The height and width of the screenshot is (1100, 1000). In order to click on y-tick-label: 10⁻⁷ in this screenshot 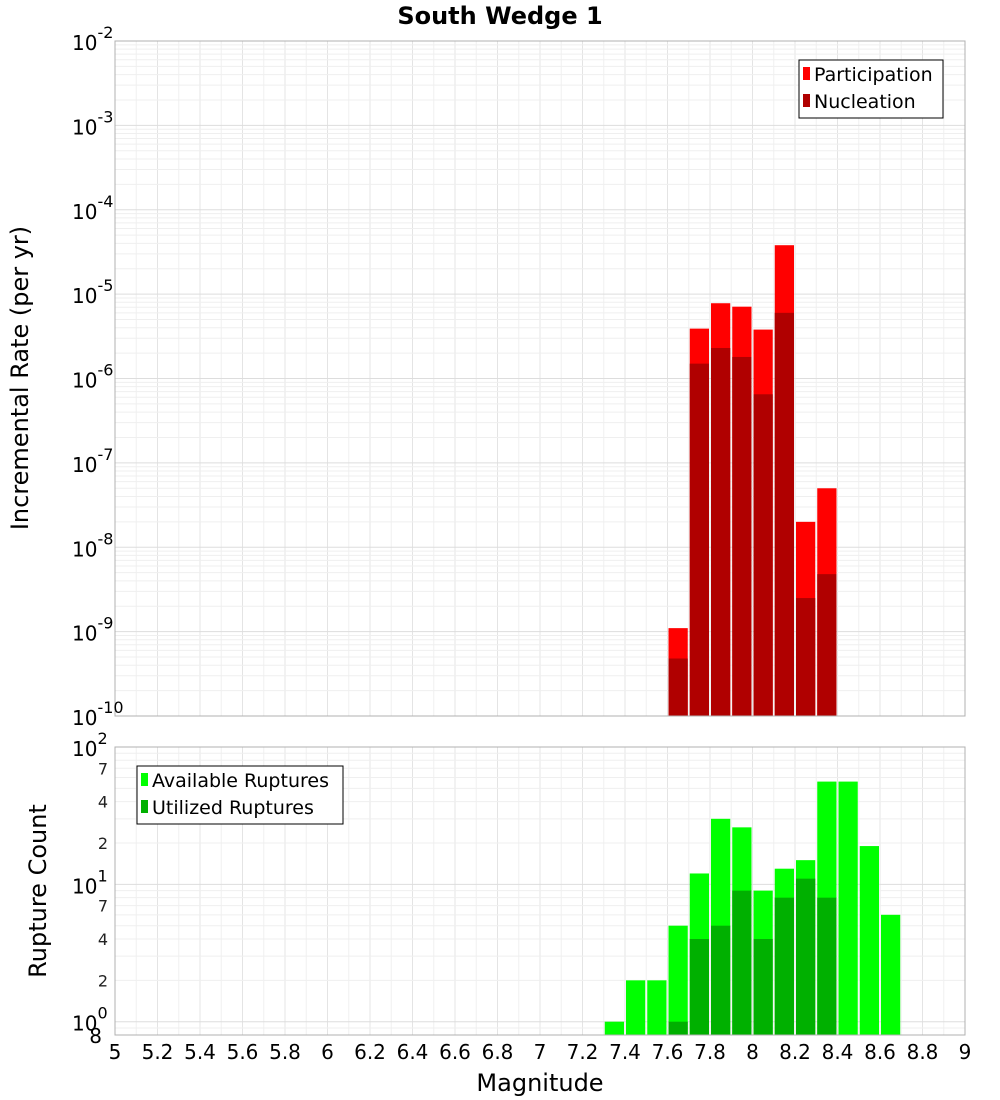, I will do `click(92, 461)`.